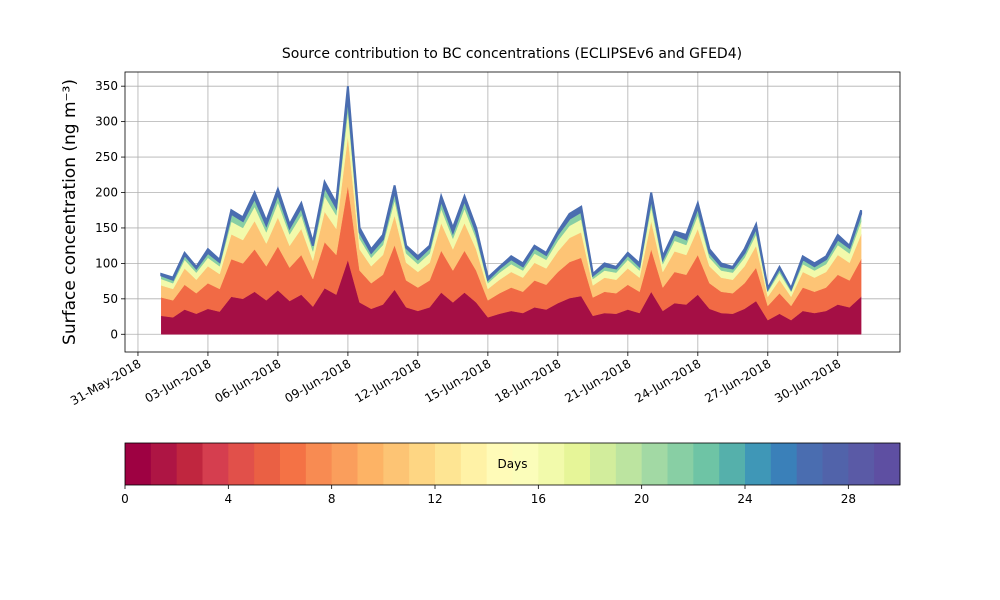 The width and height of the screenshot is (1000, 600). Describe the element at coordinates (247, 380) in the screenshot. I see `x-tick-label: 06-Jun-2018` at that location.